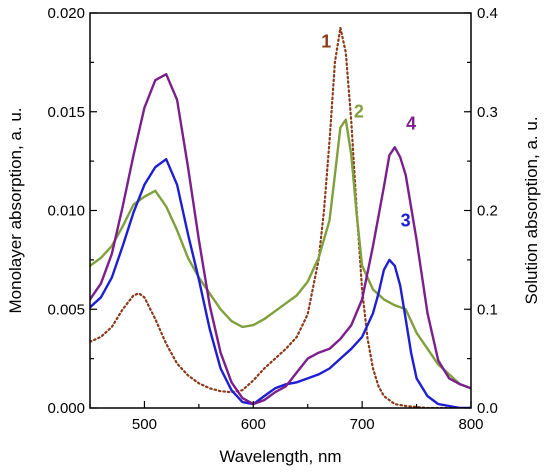 Image resolution: width=550 pixels, height=472 pixels. What do you see at coordinates (487, 13) in the screenshot?
I see `y-right-tick-label: 0.4` at bounding box center [487, 13].